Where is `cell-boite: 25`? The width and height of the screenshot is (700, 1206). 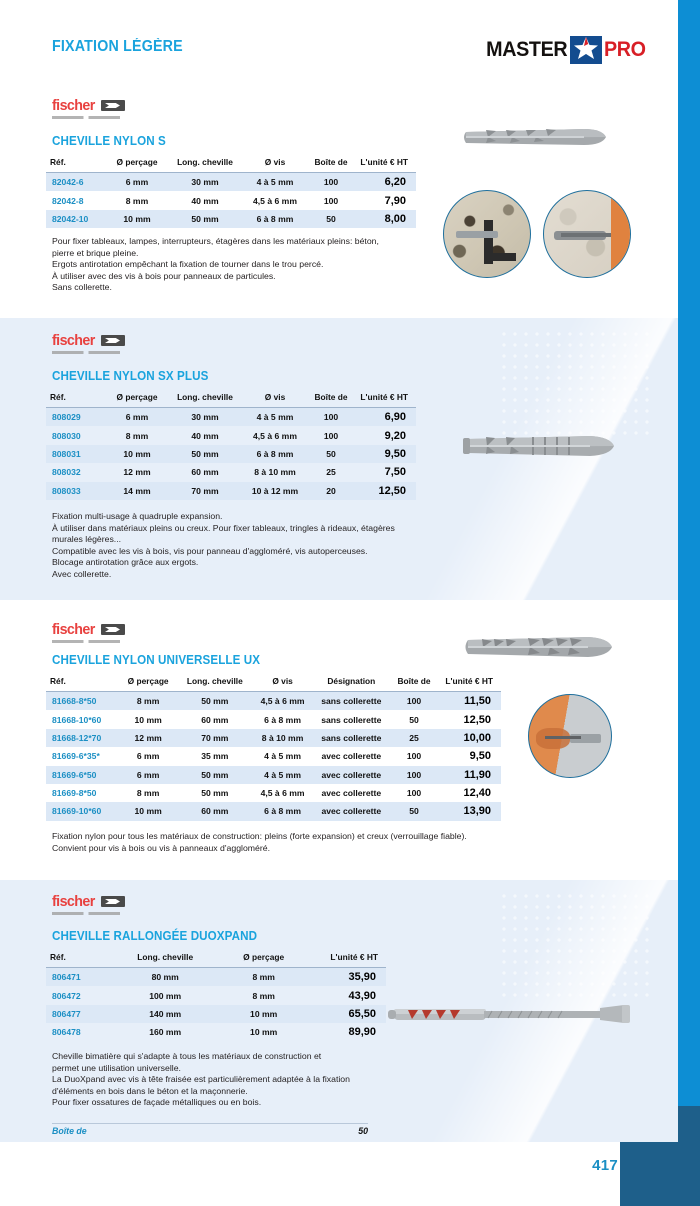
cell-boite: 25 is located at coordinates (414, 737).